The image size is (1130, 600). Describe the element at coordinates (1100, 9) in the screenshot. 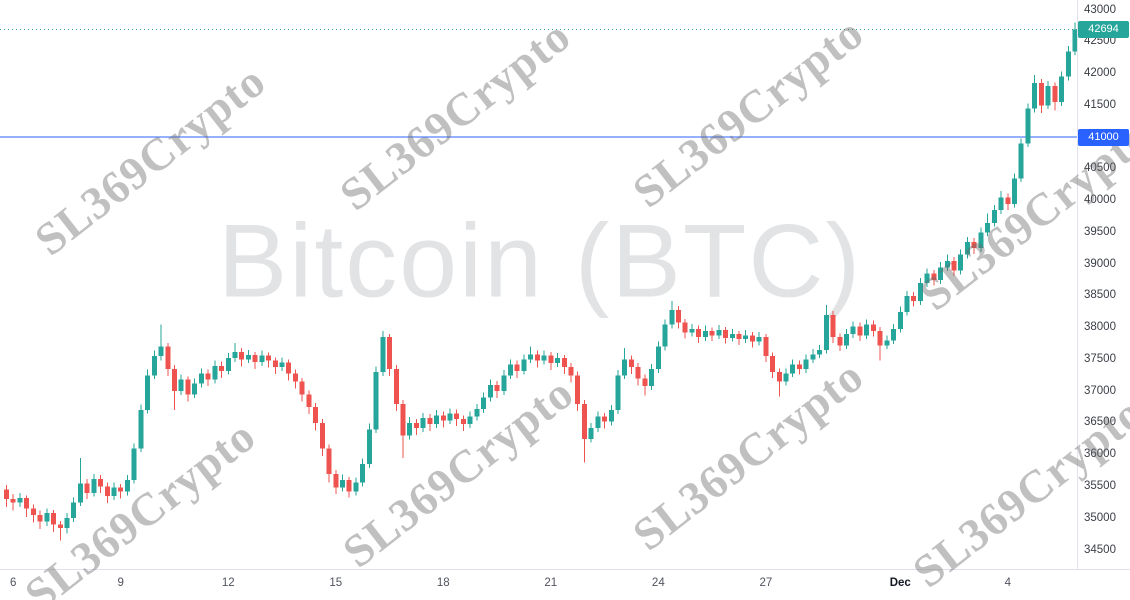

I see `price-axis-label: 43000` at that location.